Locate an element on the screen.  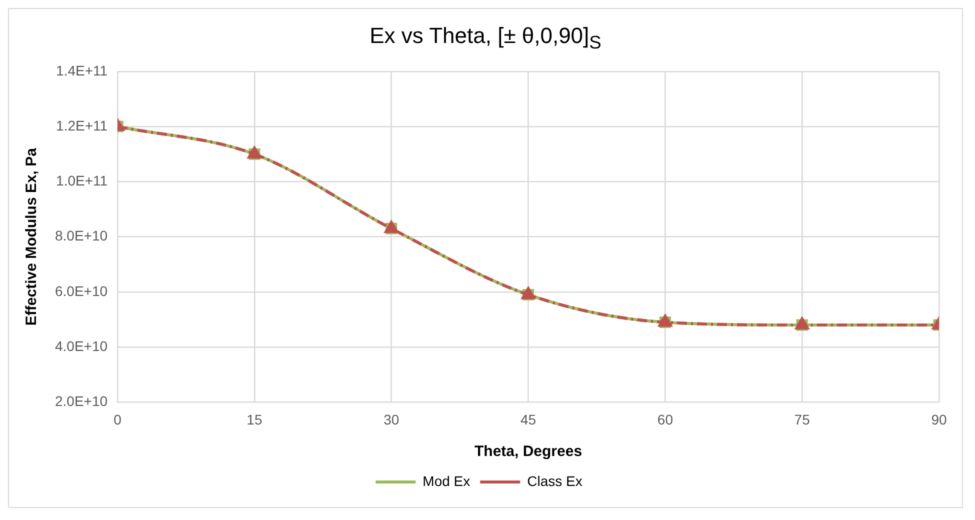
legend-label: Mod Ex is located at coordinates (446, 480).